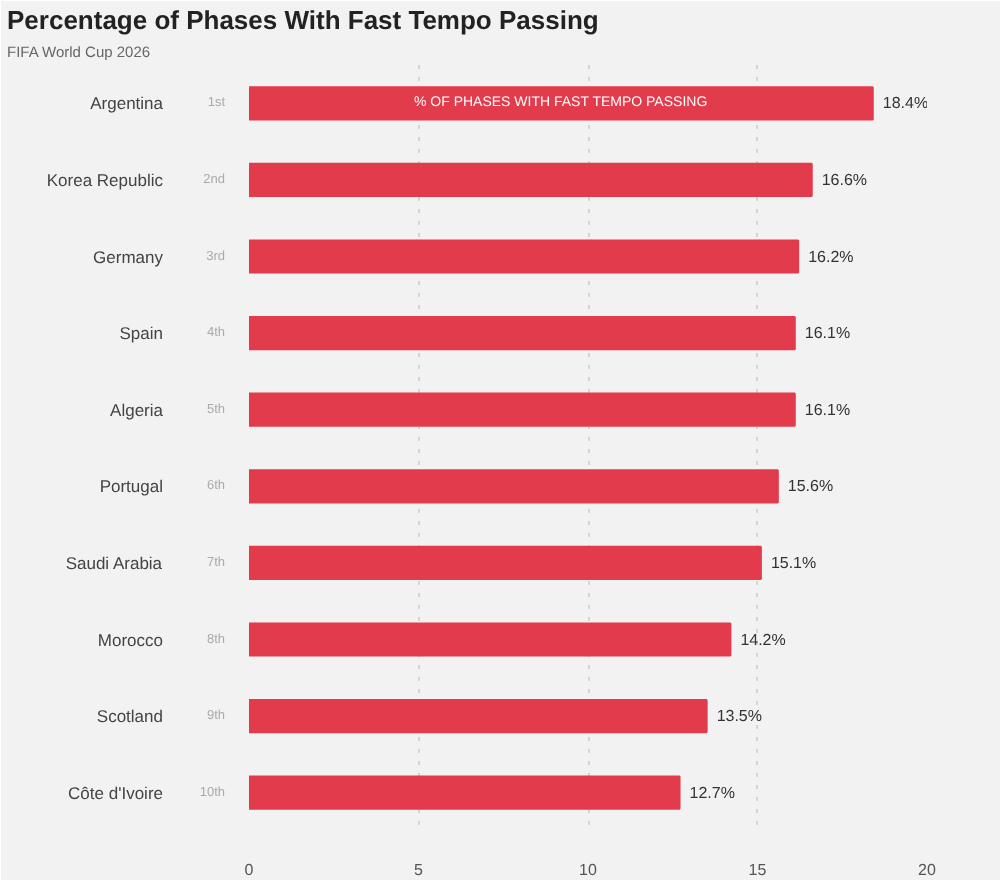 The width and height of the screenshot is (1000, 880). Describe the element at coordinates (127, 103) in the screenshot. I see `y-tick-label: Argentina` at that location.